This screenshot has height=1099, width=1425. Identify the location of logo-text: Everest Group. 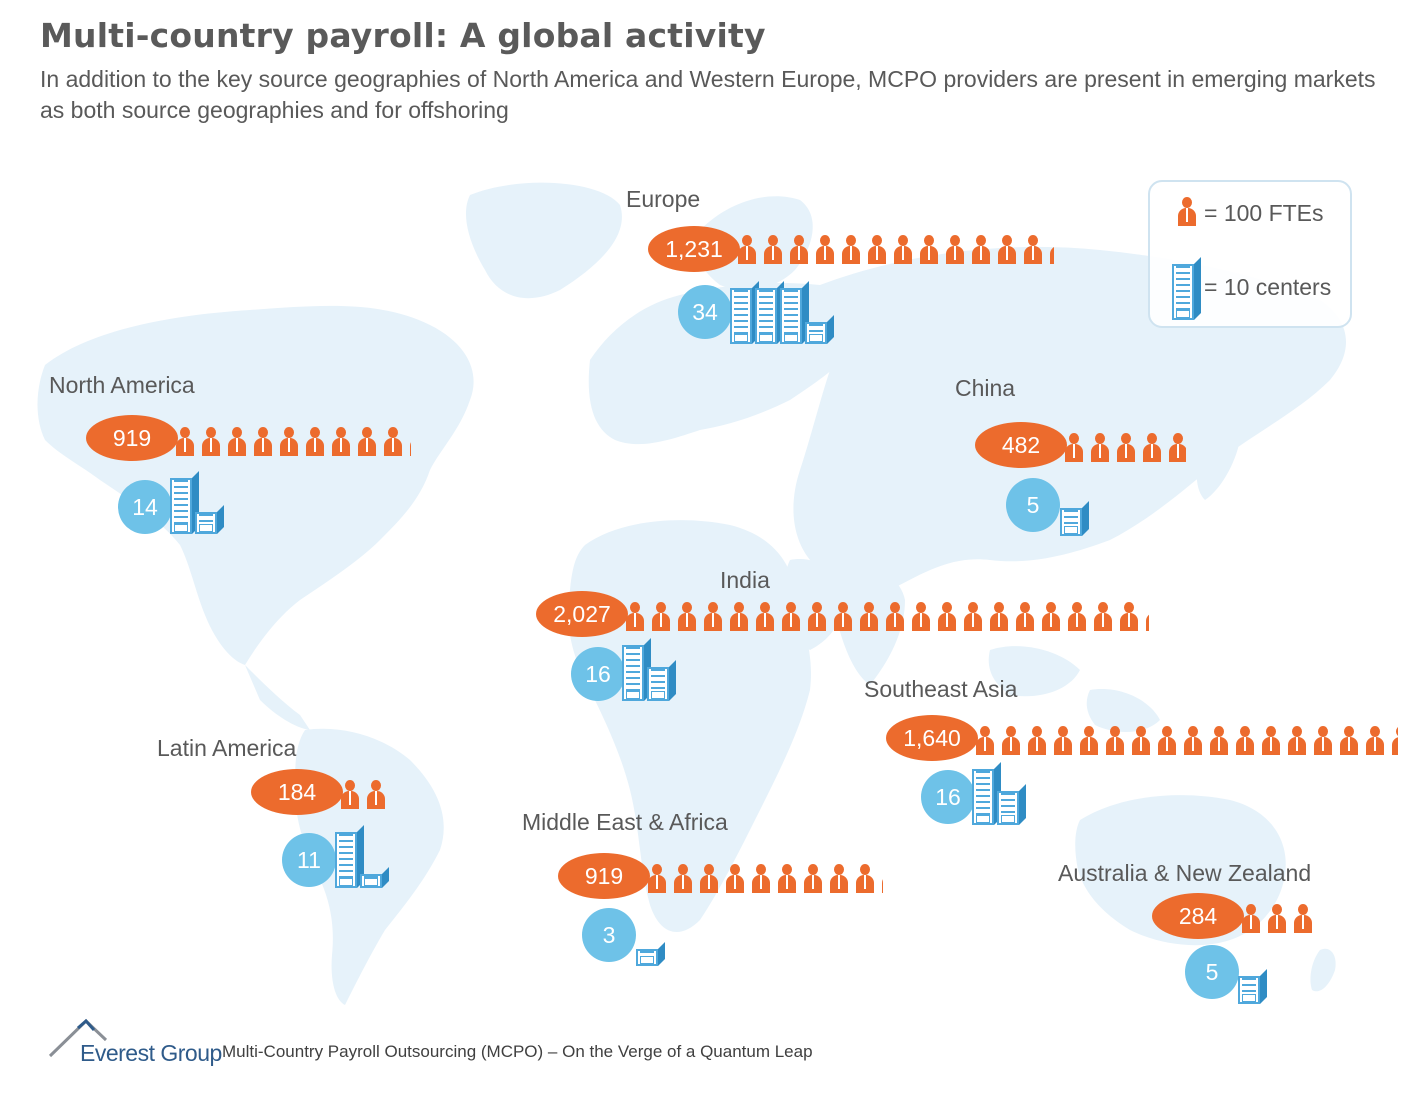
(151, 1053).